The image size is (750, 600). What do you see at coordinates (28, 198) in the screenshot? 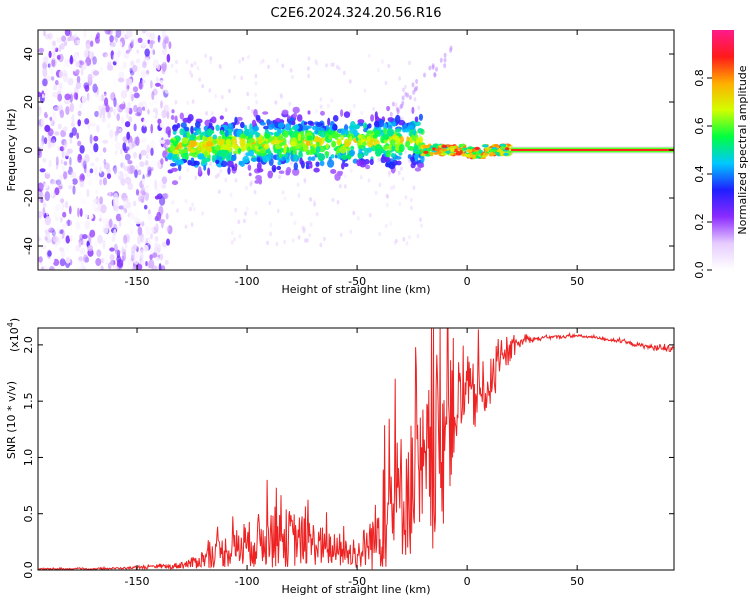
I see `y-tick-label: -20` at bounding box center [28, 198].